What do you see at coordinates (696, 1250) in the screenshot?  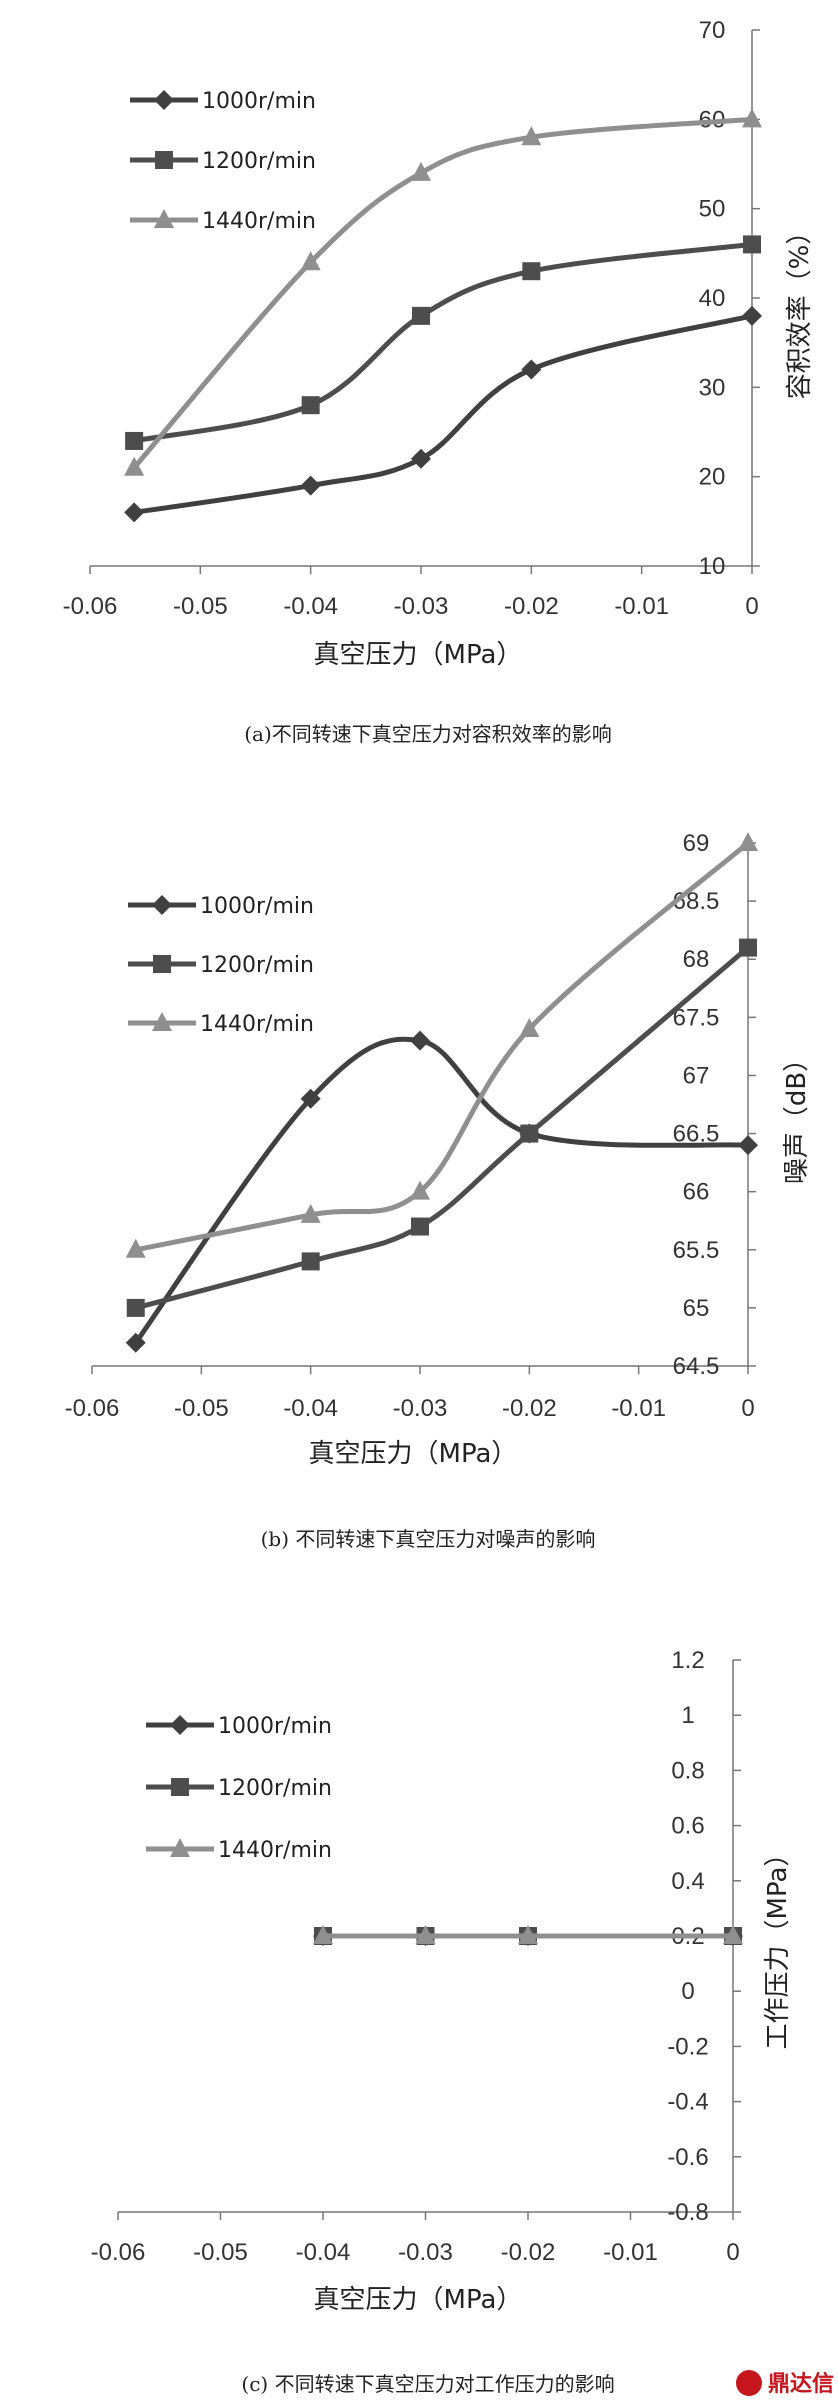 I see `y-tick-label: 65.5` at bounding box center [696, 1250].